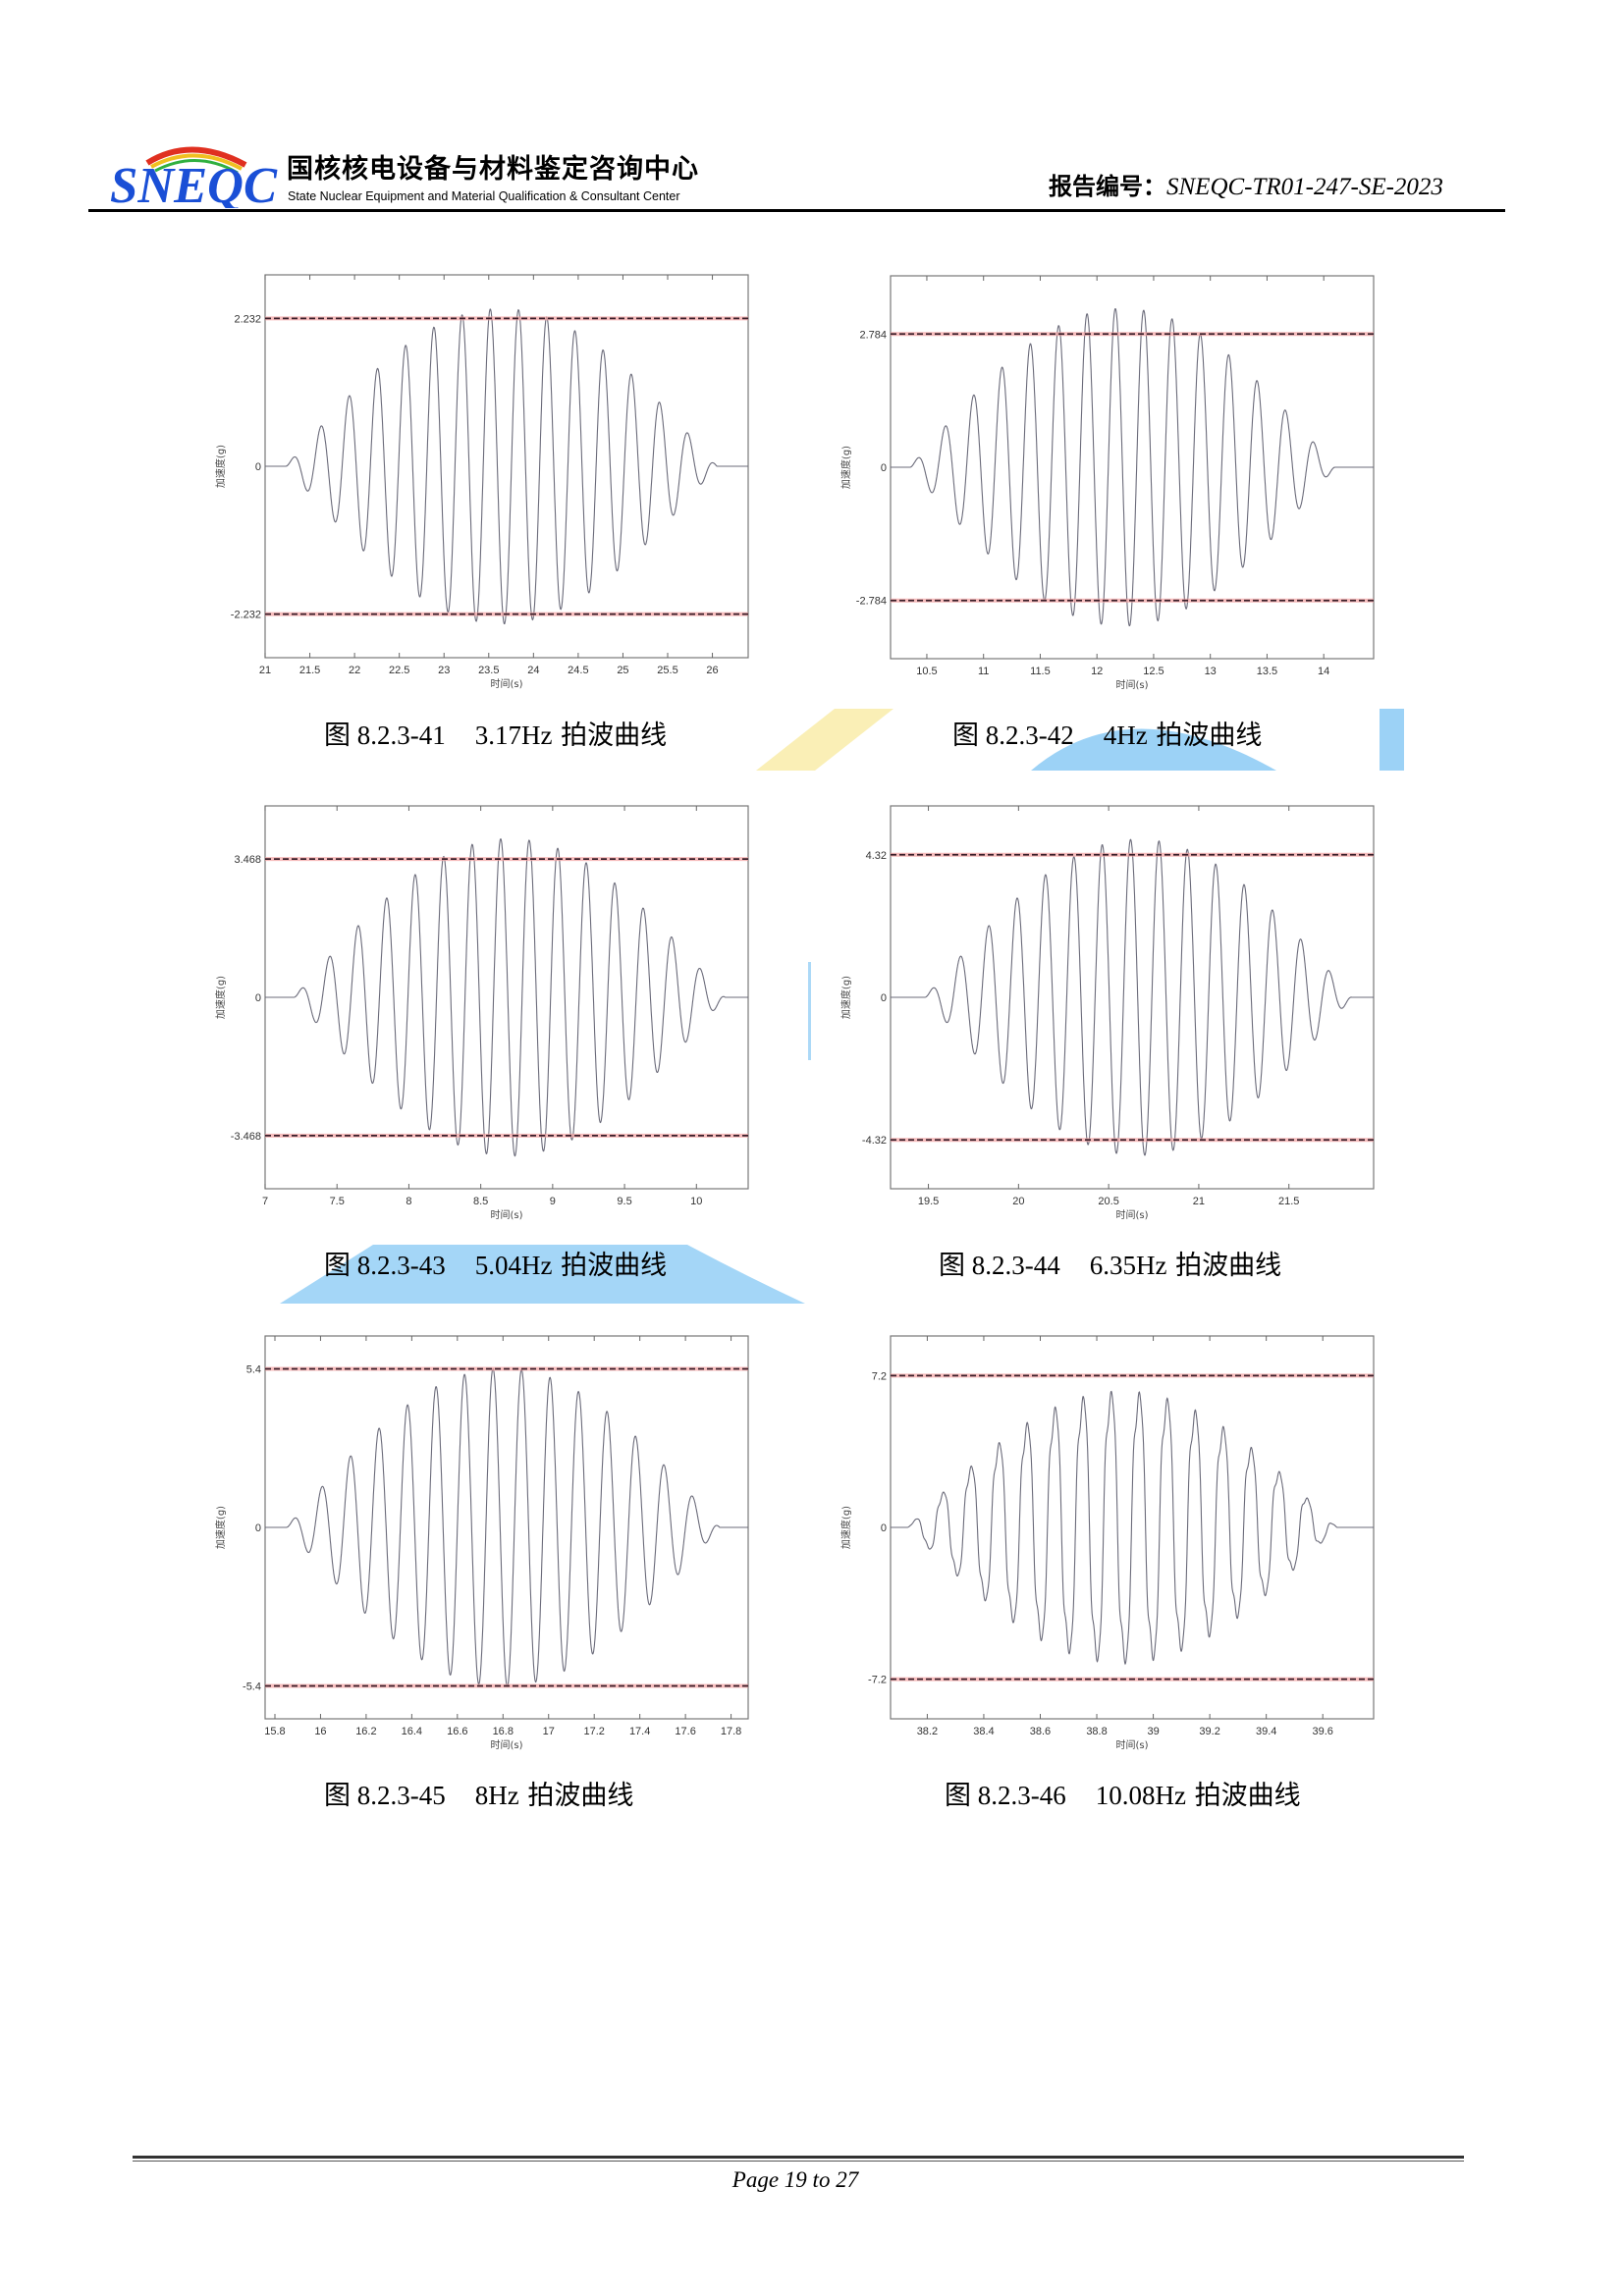 The width and height of the screenshot is (1624, 2296). I want to click on y-tick-label: 5.4, so click(253, 1369).